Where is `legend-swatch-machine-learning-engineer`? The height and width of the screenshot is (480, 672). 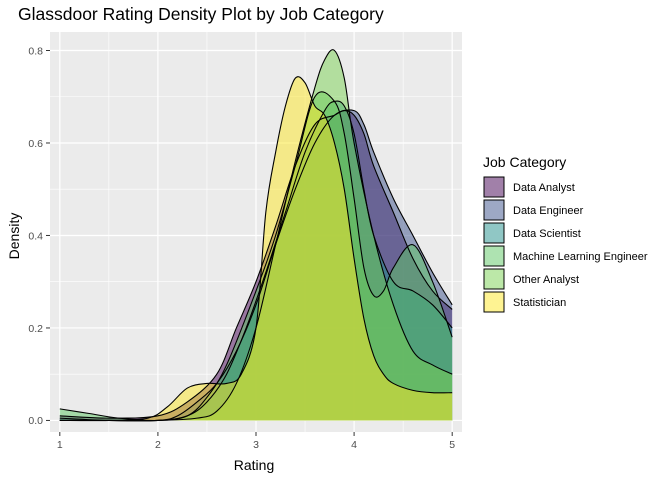 legend-swatch-machine-learning-engineer is located at coordinates (494, 256).